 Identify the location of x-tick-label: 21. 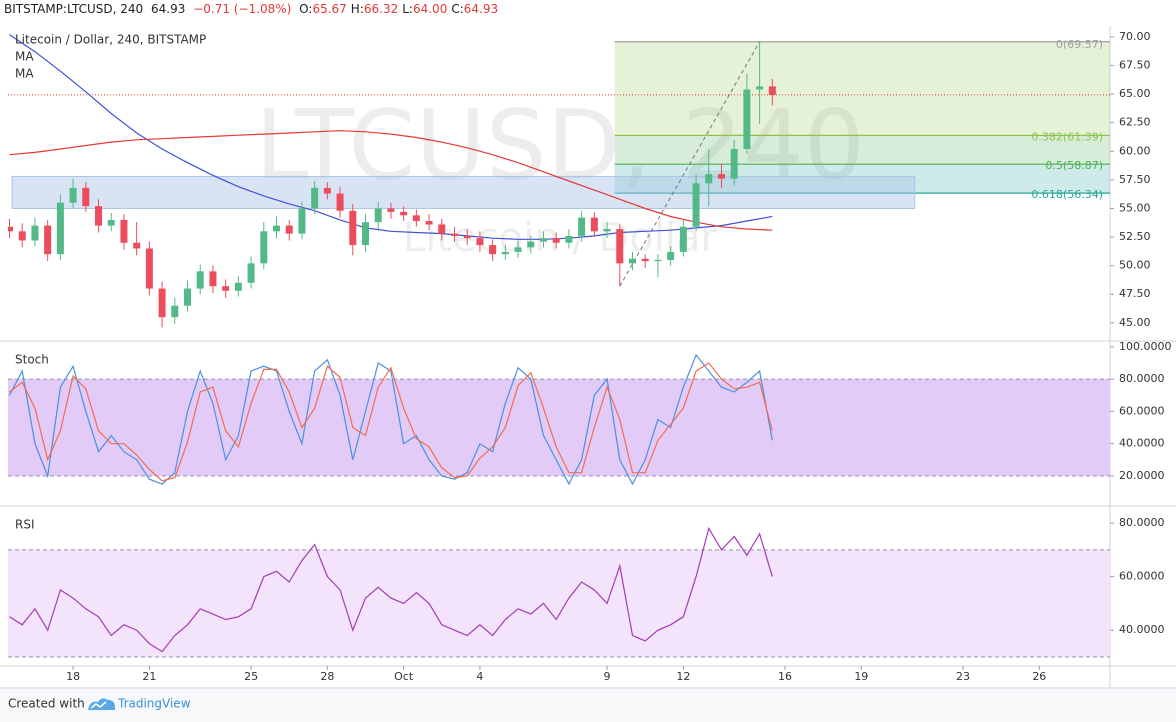
(149, 676).